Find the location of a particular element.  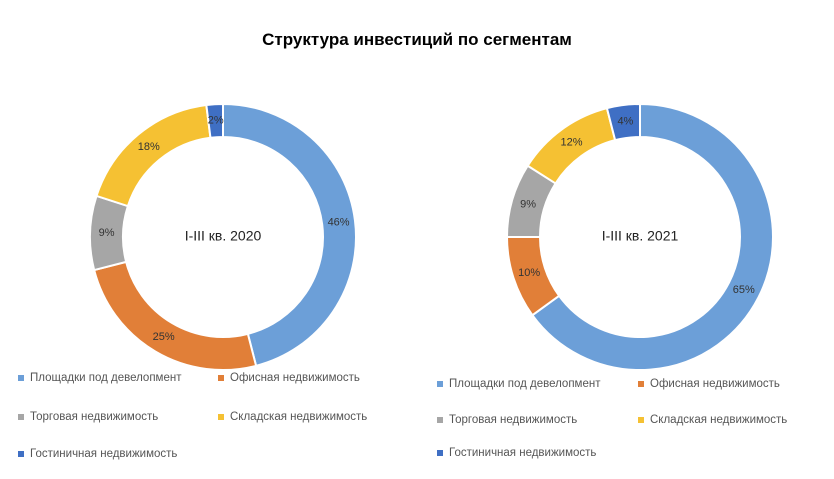

page-title: Структура инвестиций по сегментам is located at coordinates (417, 39).